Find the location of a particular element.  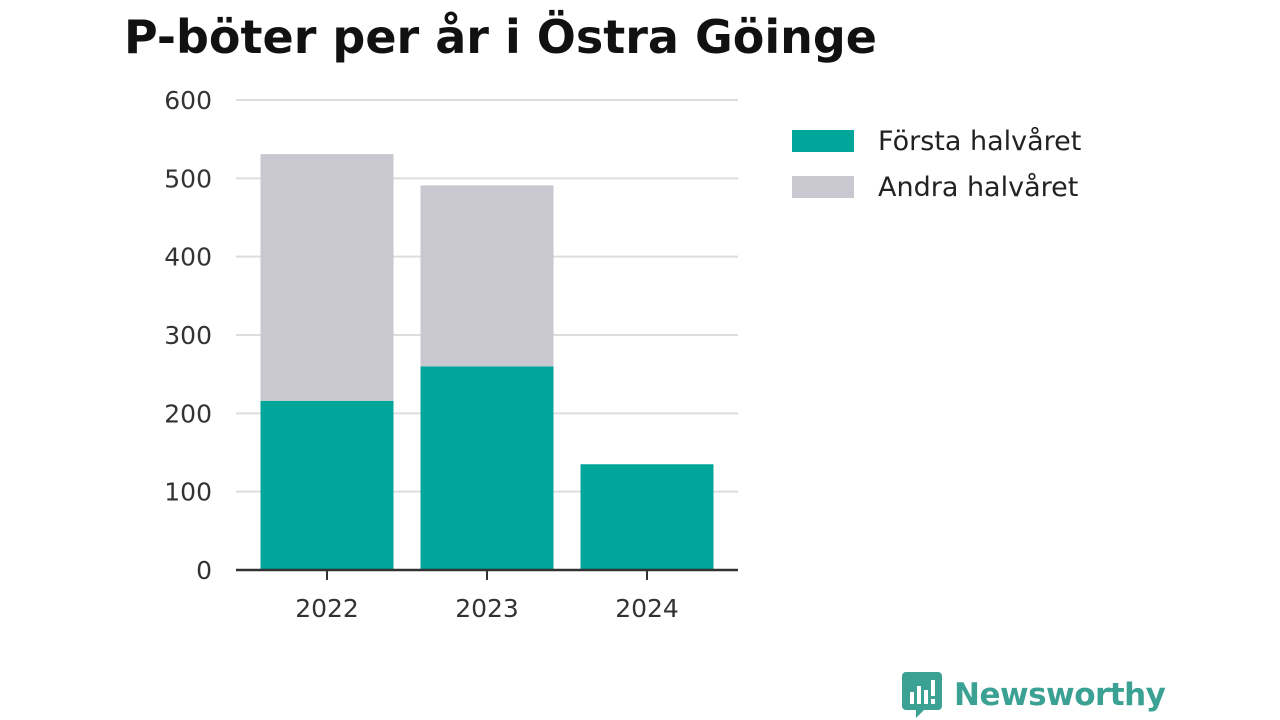

legend-item-second-half: Andra halvåret is located at coordinates (936, 187).